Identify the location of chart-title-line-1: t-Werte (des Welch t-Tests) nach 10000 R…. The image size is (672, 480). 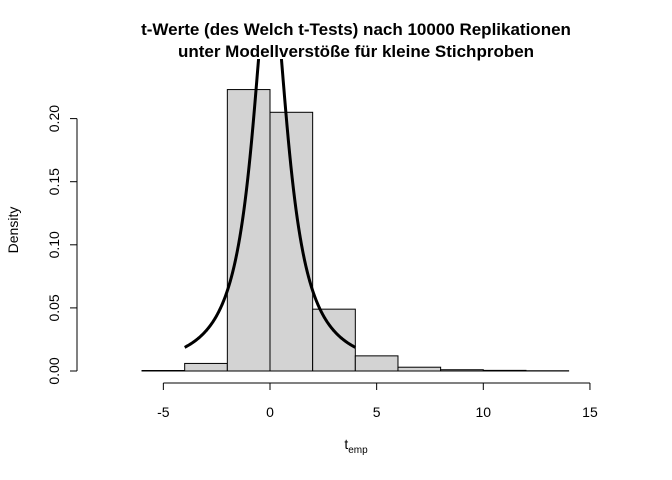
(356, 29).